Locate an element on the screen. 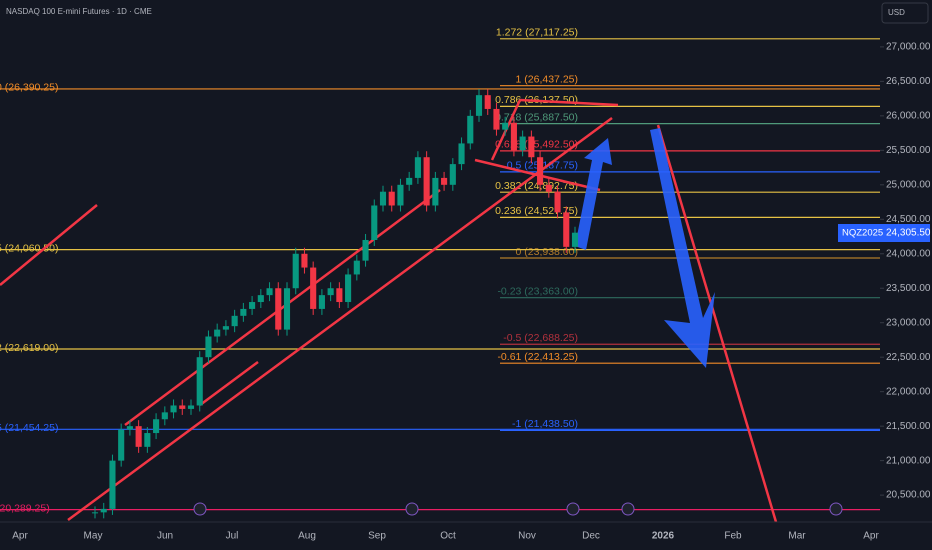  x-tick-label: Jun is located at coordinates (165, 536).